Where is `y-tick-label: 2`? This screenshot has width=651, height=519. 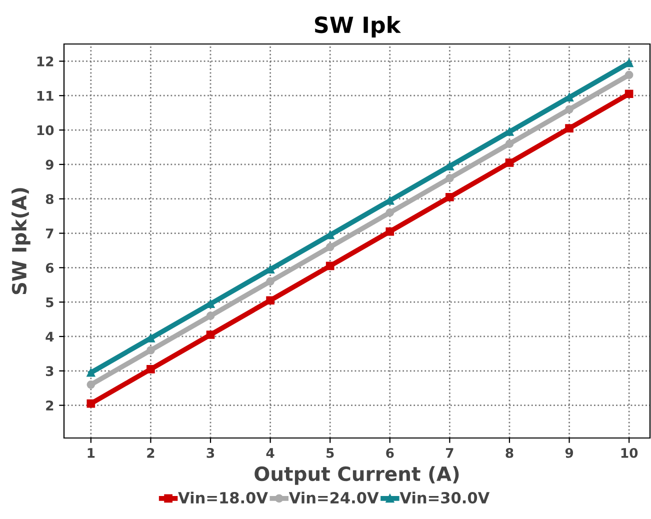
y-tick-label: 2 is located at coordinates (50, 405).